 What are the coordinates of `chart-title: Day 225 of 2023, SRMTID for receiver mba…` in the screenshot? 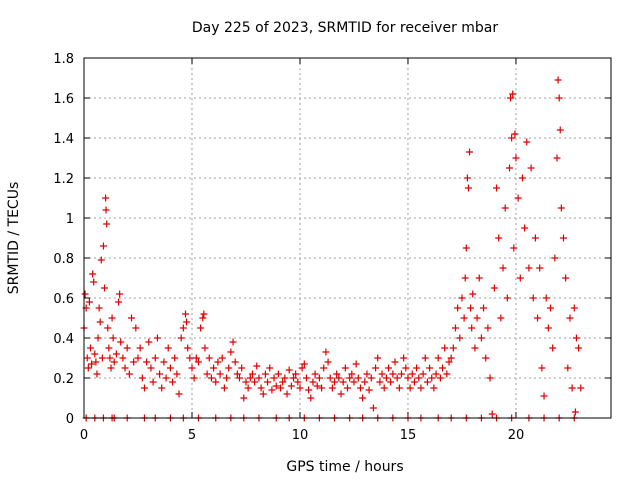 It's located at (345, 28).